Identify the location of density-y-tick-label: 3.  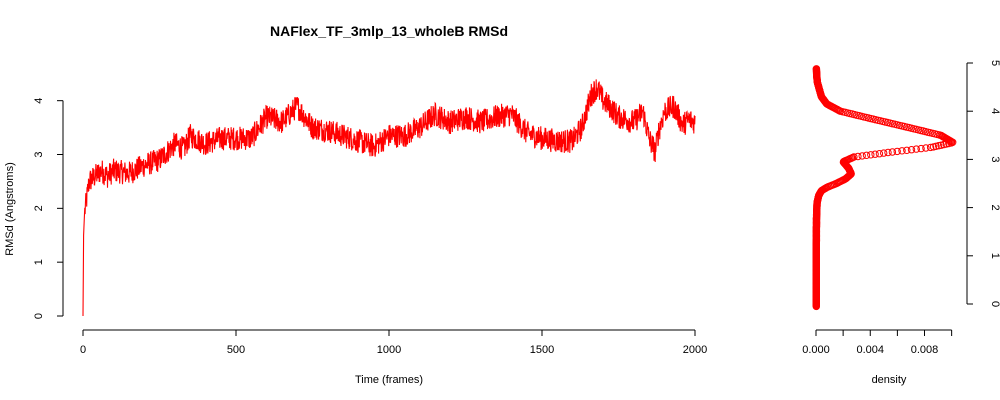
(994, 159).